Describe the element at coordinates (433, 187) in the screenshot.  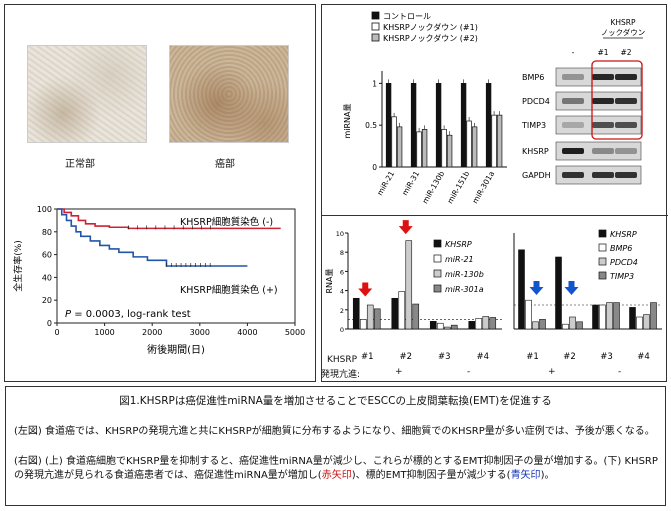
I see `top-category-label: miR-130b` at that location.